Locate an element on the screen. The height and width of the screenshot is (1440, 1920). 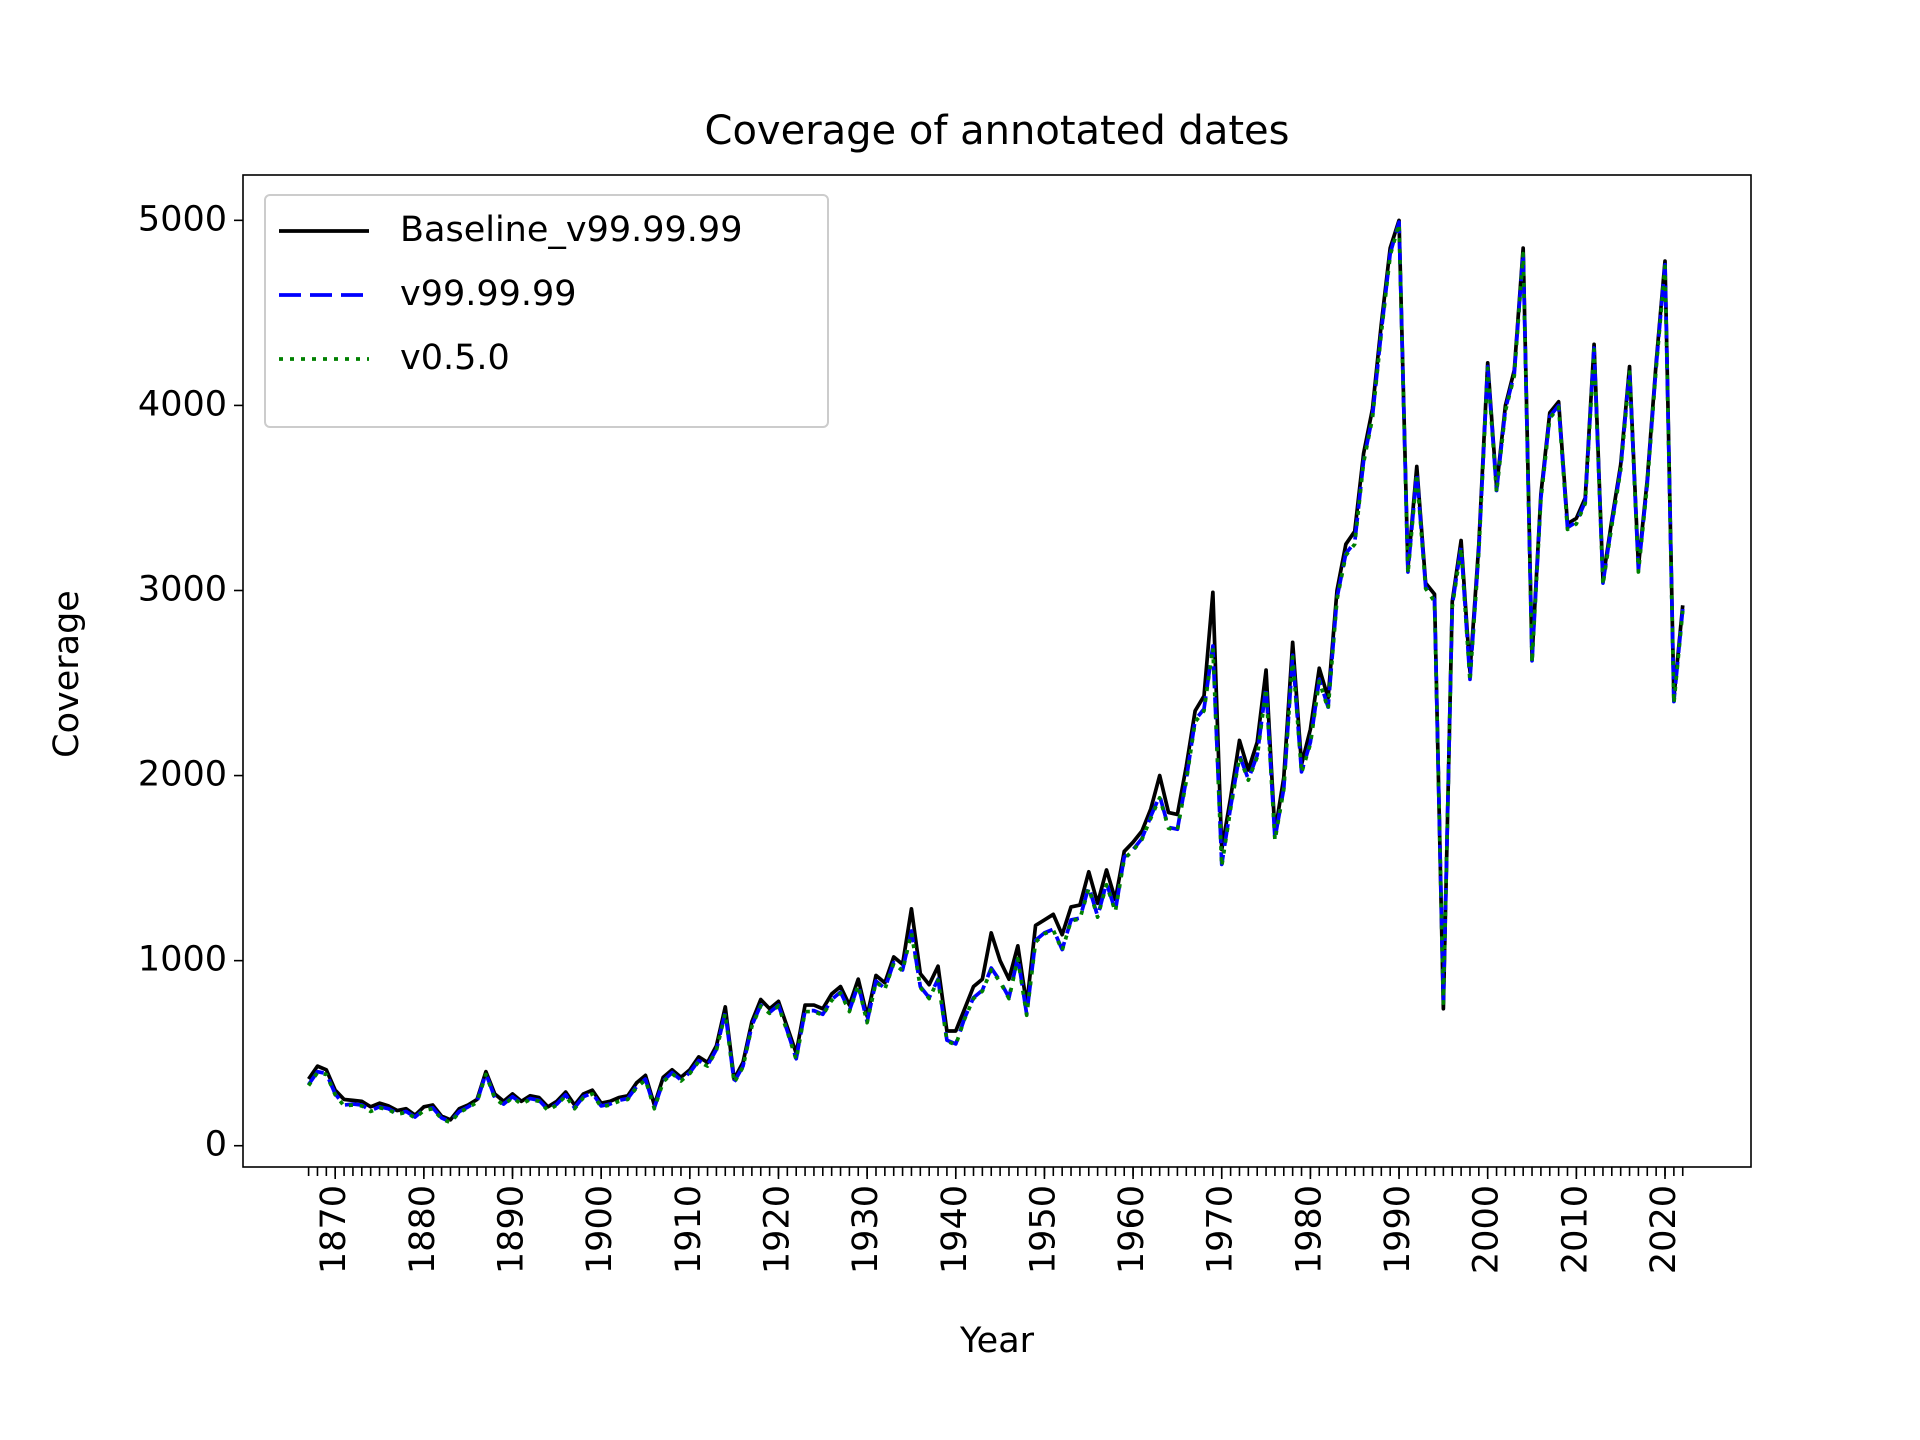
x-tick-label: 1890 is located at coordinates (512, 1229).